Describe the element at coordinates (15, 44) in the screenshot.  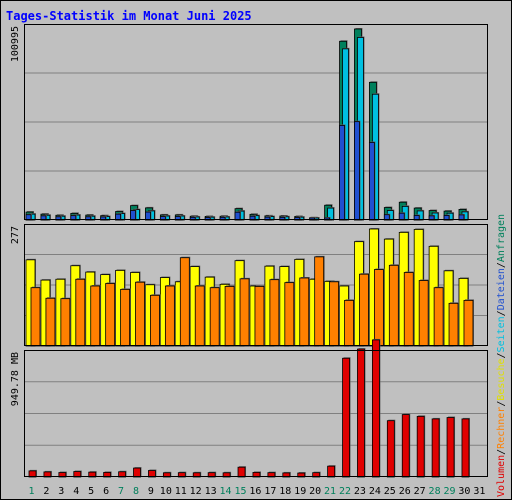
I see `y-max-label-requests: 100995` at that location.